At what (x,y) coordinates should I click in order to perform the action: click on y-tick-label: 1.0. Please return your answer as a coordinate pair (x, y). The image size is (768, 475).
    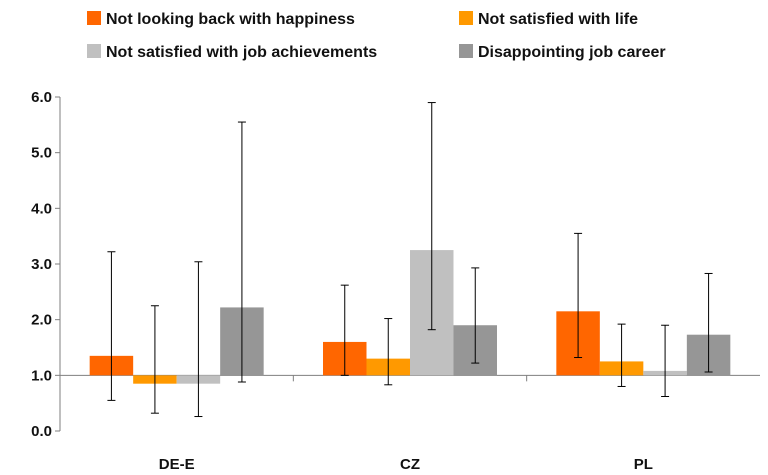
    Looking at the image, I should click on (41, 375).